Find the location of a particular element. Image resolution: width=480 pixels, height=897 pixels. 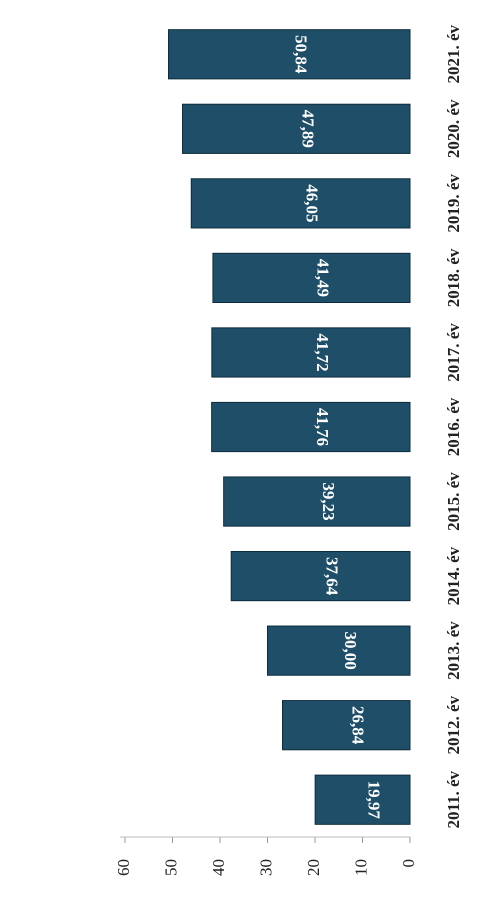

x-tick-label: 2021. év is located at coordinates (453, 54).